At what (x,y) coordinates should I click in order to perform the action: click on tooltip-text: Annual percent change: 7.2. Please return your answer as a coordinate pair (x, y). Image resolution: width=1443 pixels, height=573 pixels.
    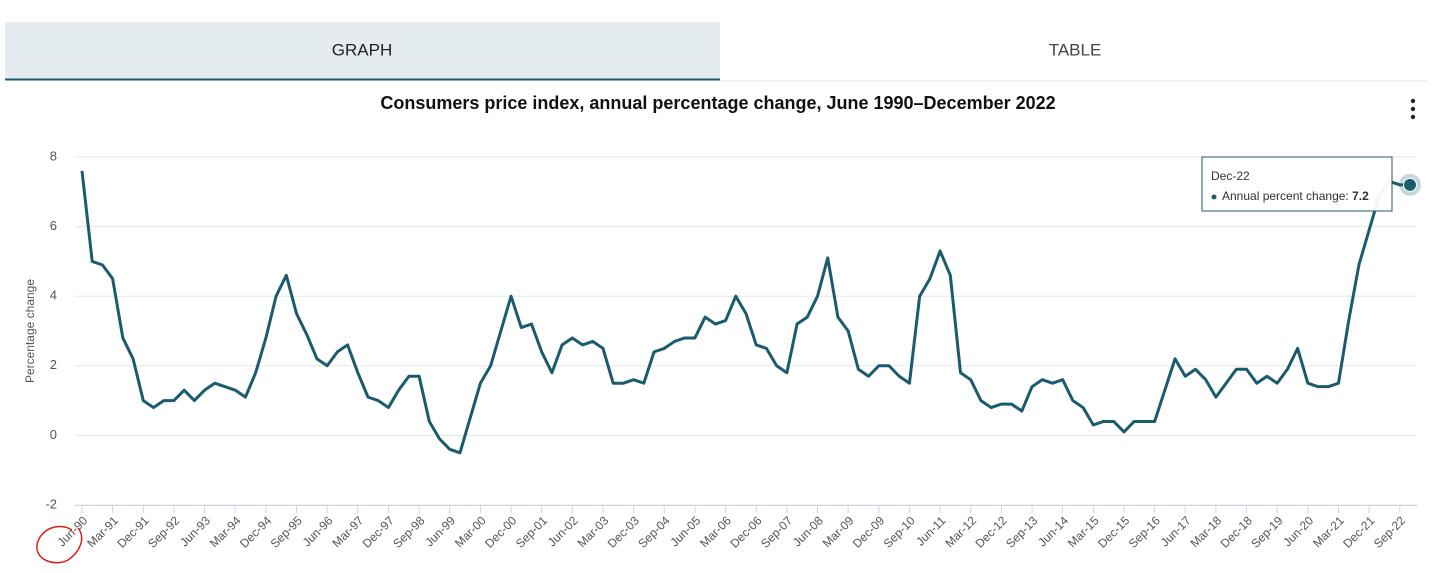
    Looking at the image, I should click on (1295, 196).